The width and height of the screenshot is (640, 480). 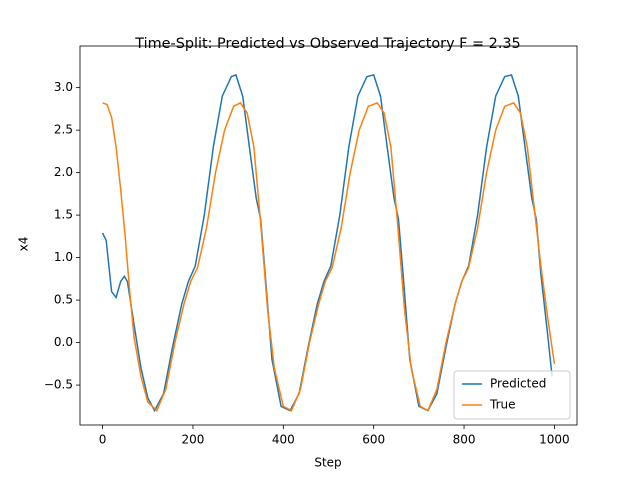 I want to click on legend-label: True, so click(x=502, y=405).